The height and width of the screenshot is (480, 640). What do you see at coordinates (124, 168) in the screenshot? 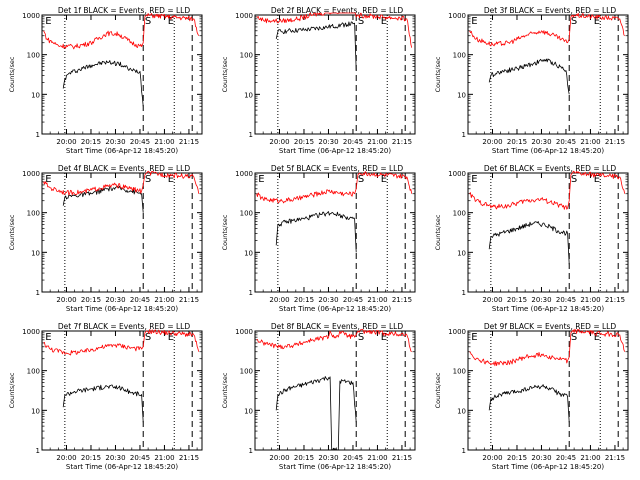
I see `panel-title: Det 4f BLACK = Events, RED = LLD` at bounding box center [124, 168].